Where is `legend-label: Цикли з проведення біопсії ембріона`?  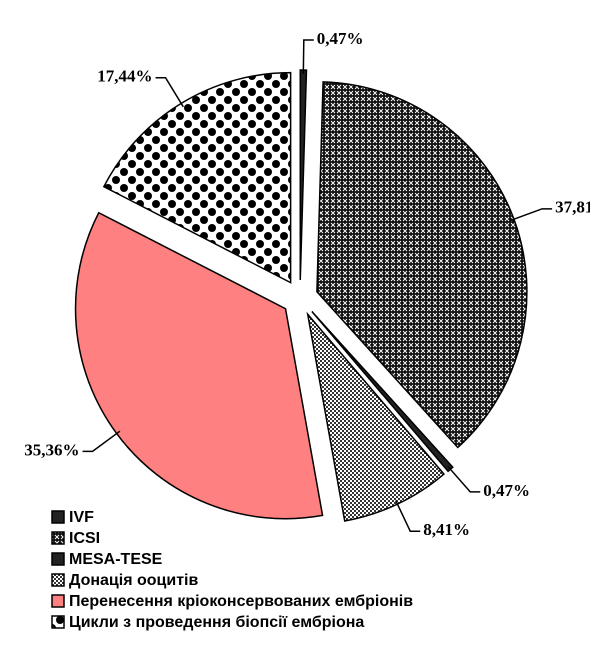 legend-label: Цикли з проведення біопсії ембріона is located at coordinates (216, 622).